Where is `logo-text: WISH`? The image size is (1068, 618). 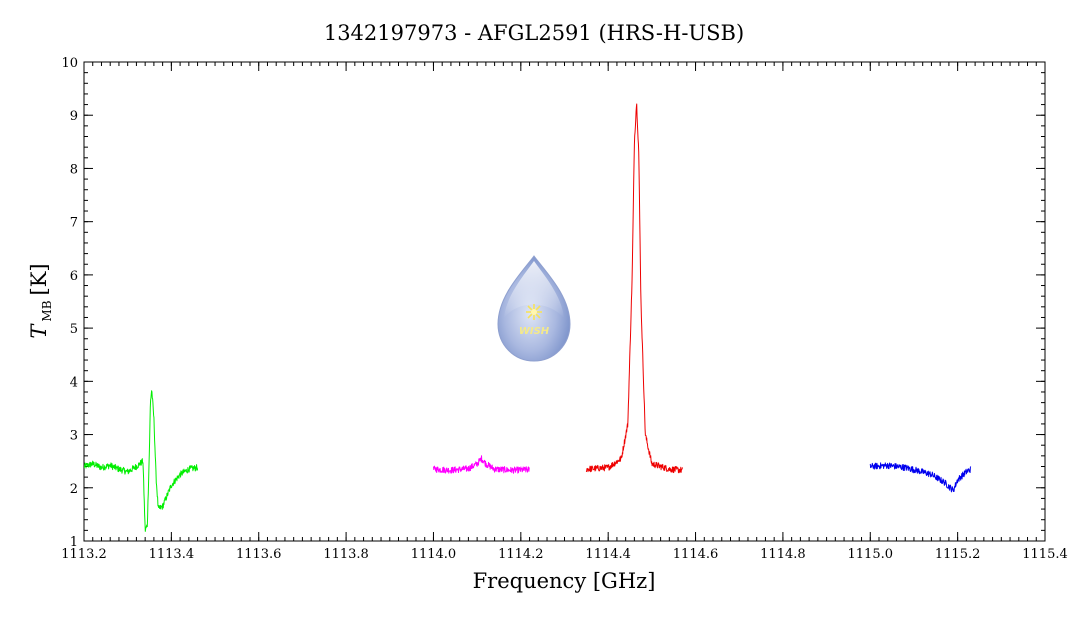 logo-text: WISH is located at coordinates (534, 331).